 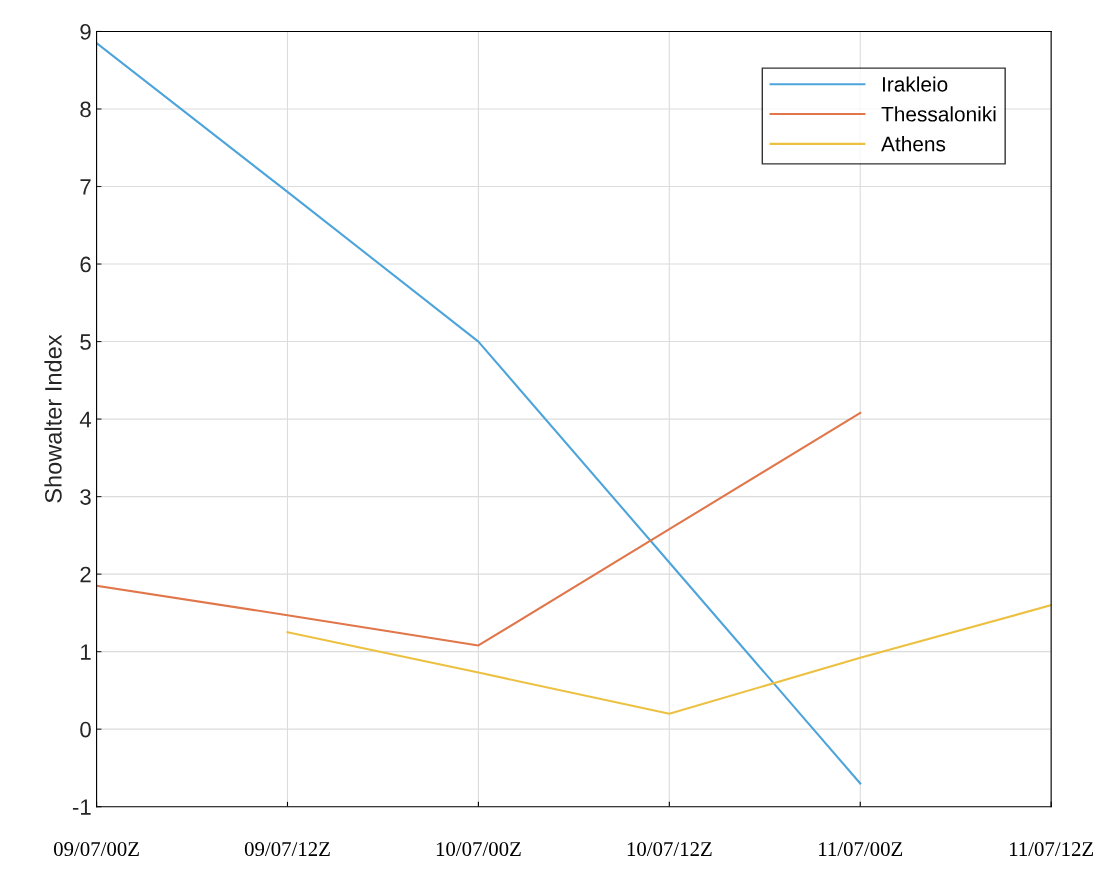 What do you see at coordinates (1051, 849) in the screenshot?
I see `x-tick-label: 11/07/12Z` at bounding box center [1051, 849].